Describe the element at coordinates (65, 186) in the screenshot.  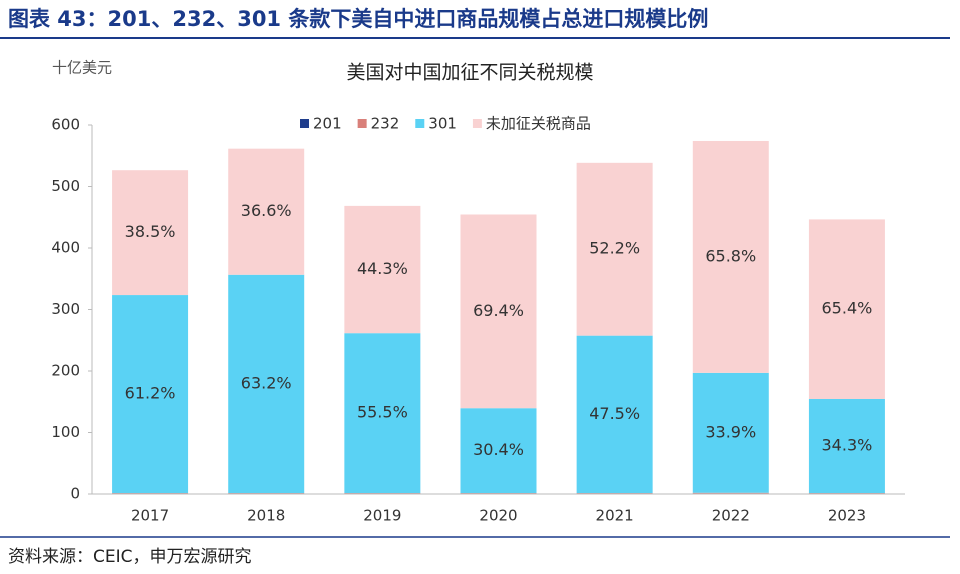
I see `y-tick-label: 500` at that location.